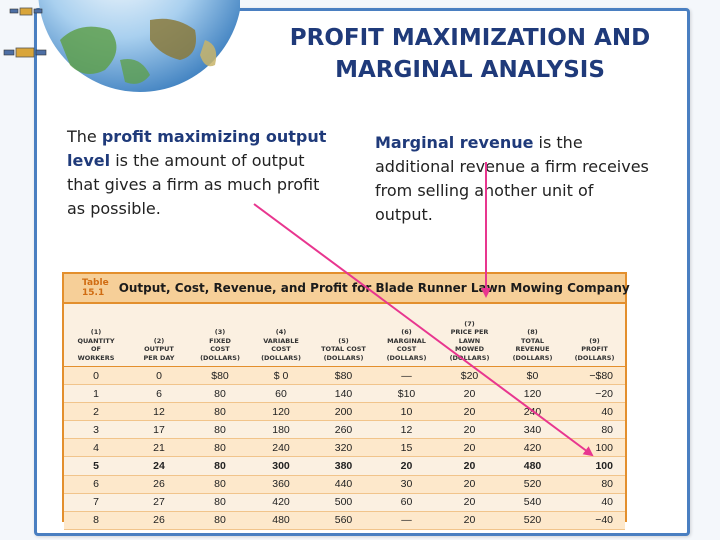 Image resolution: width=720 pixels, height=540 pixels. I want to click on table-cell: 100, so click(594, 448).